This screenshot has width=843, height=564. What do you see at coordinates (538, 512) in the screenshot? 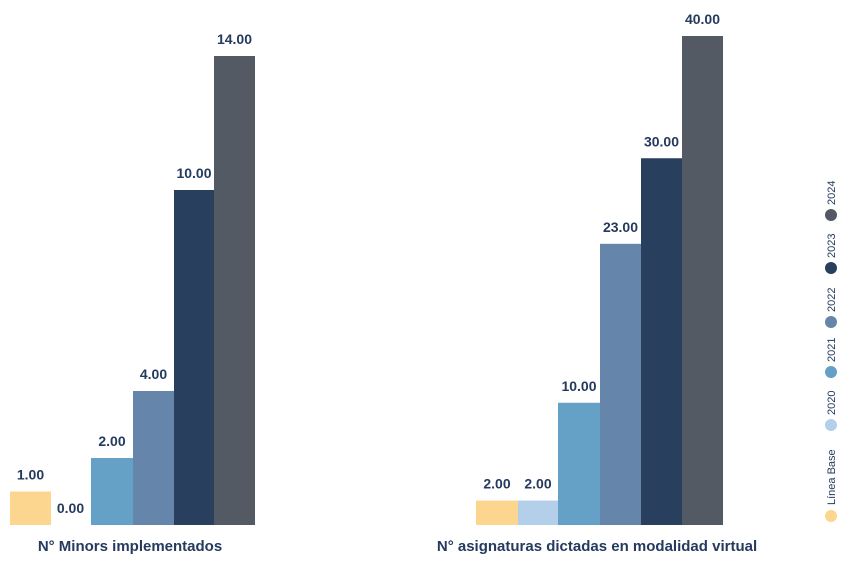
I see `virtual-bar-2020` at bounding box center [538, 512].